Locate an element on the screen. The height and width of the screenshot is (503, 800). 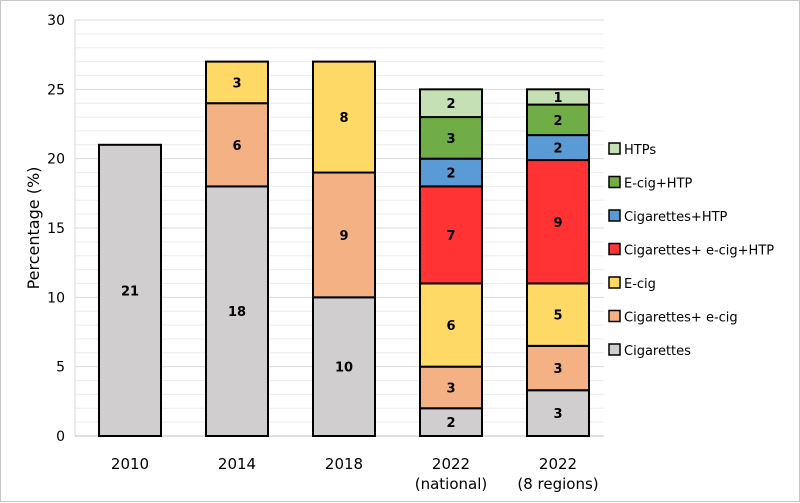
bar-value-label: 1 is located at coordinates (557, 98).